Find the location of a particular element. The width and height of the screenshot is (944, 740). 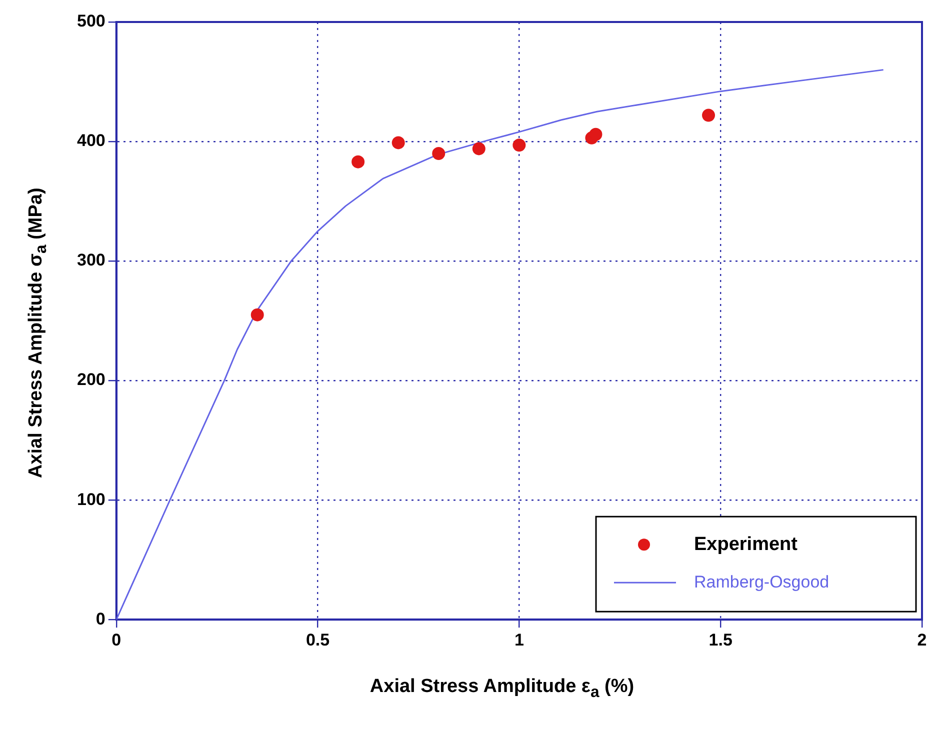

legend-label: Ramberg-Osgood is located at coordinates (762, 582).